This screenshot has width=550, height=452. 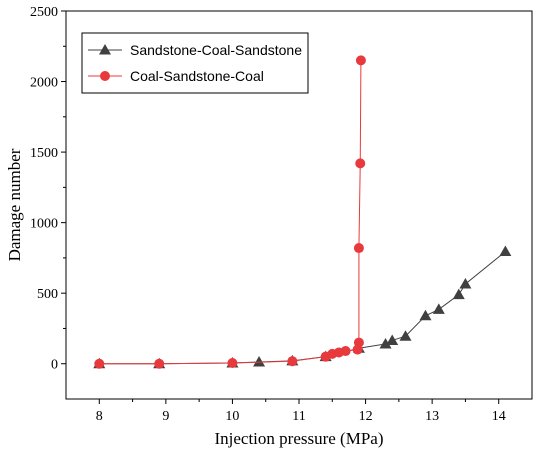 What do you see at coordinates (54, 365) in the screenshot?
I see `y-tick-label: 0` at bounding box center [54, 365].